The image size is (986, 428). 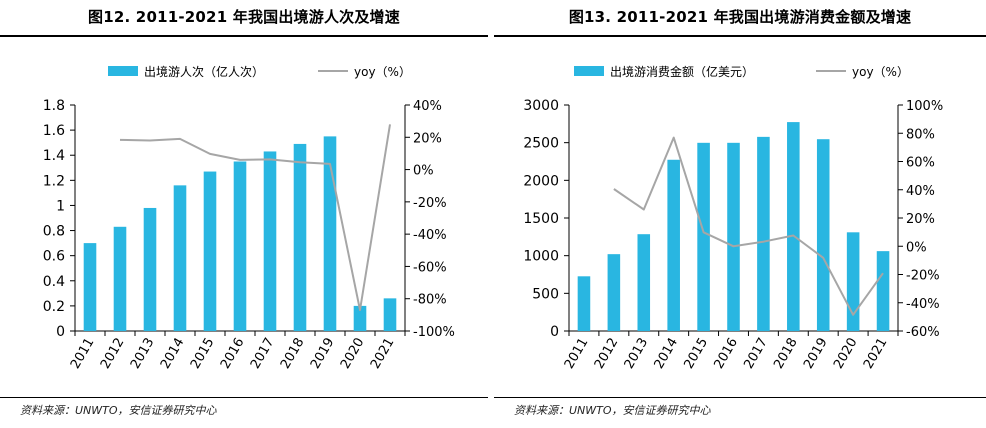 I want to click on y-left-tick-label: 1000, so click(x=541, y=257).